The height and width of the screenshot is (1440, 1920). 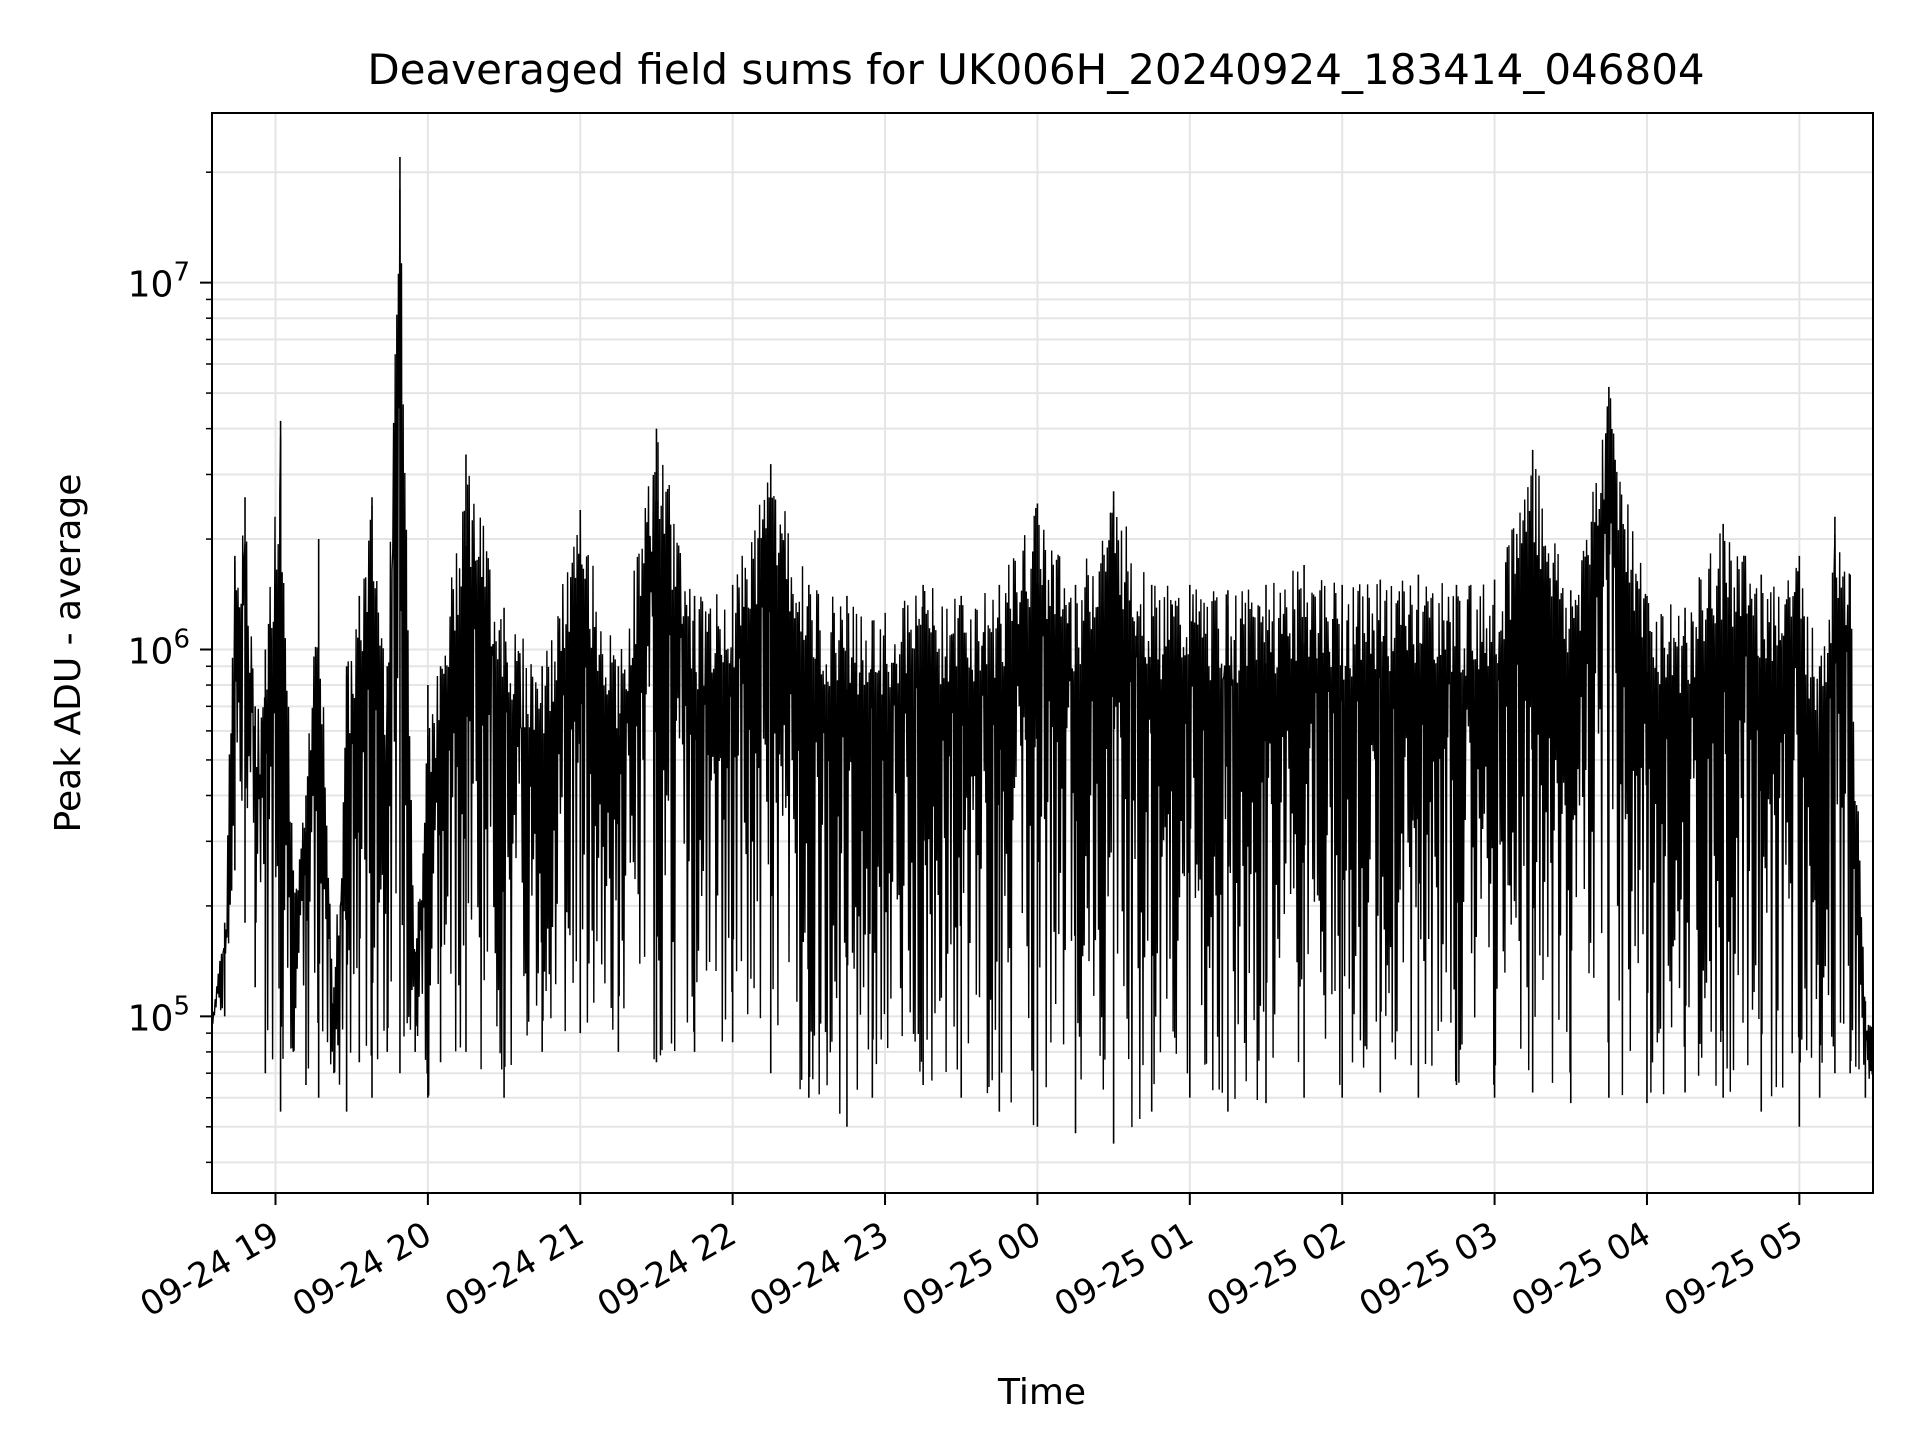 What do you see at coordinates (159, 1015) in the screenshot?
I see `y-tick-label: 10⁵` at bounding box center [159, 1015].